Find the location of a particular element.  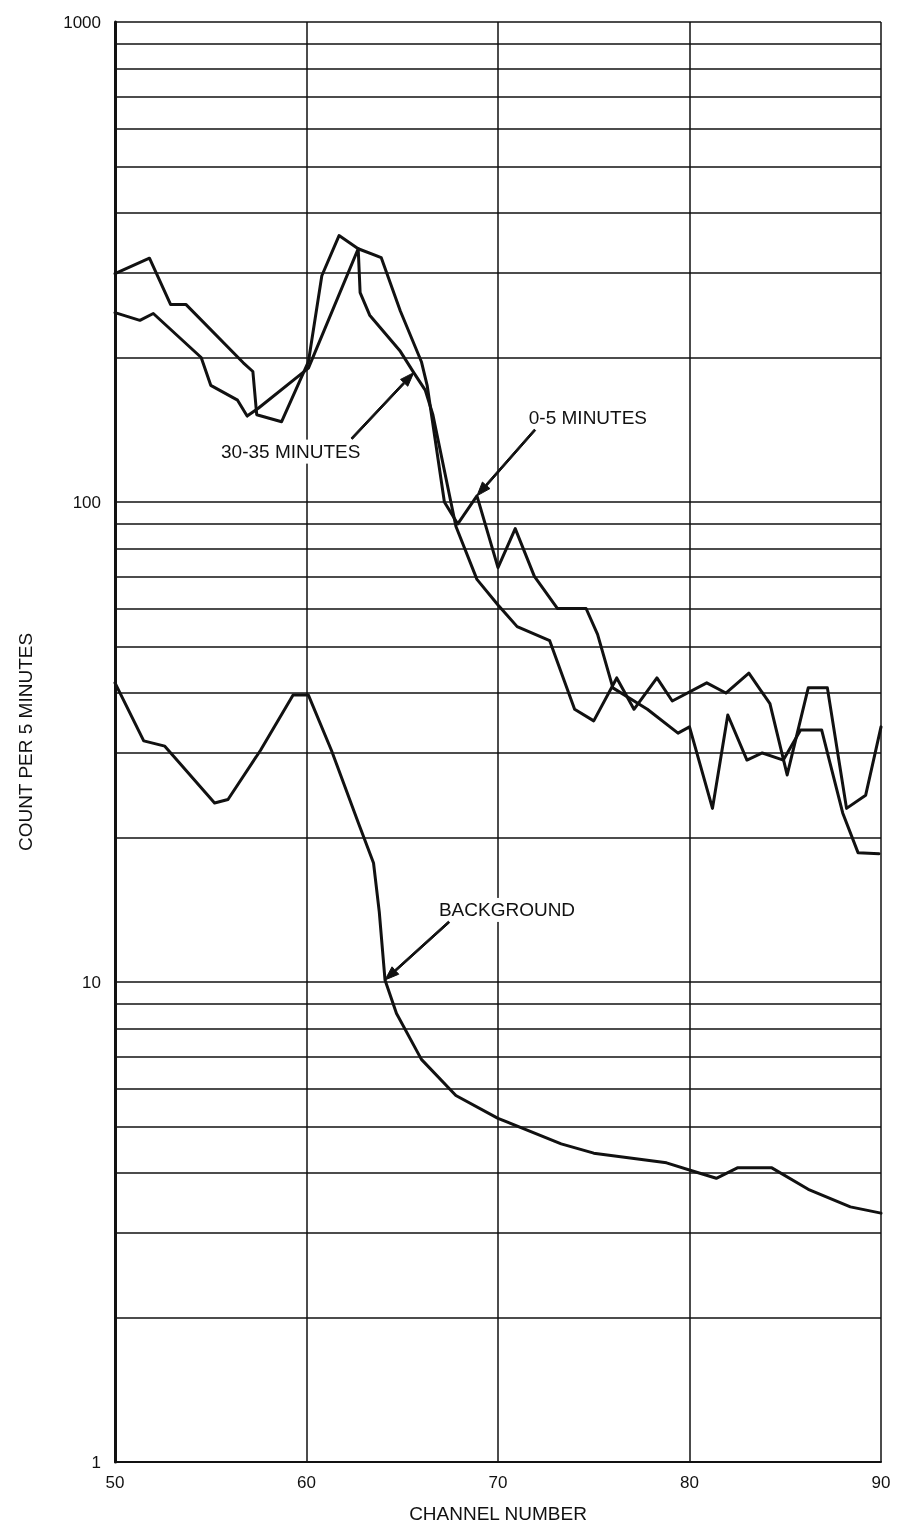

x-tick-label: 50 is located at coordinates (115, 1482).